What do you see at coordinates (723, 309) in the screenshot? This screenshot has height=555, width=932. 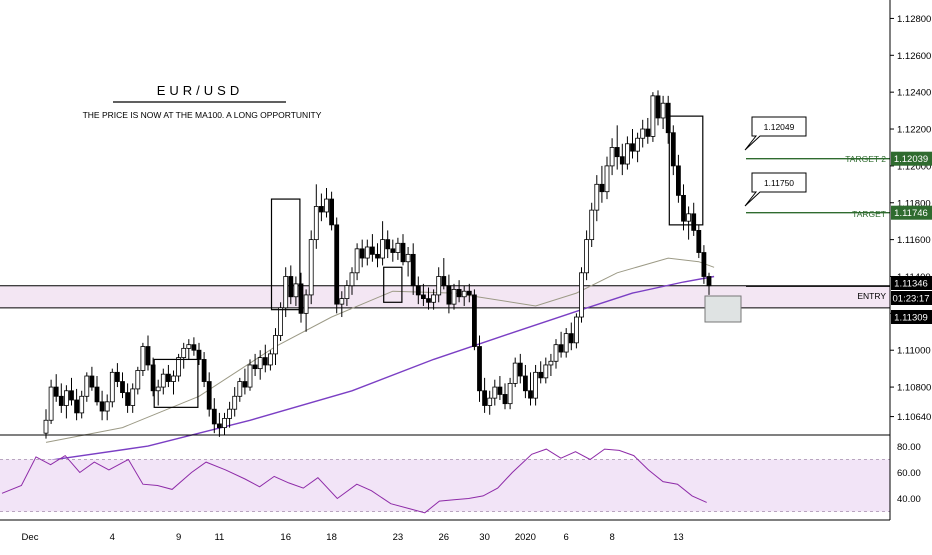 I see `entry-box` at bounding box center [723, 309].